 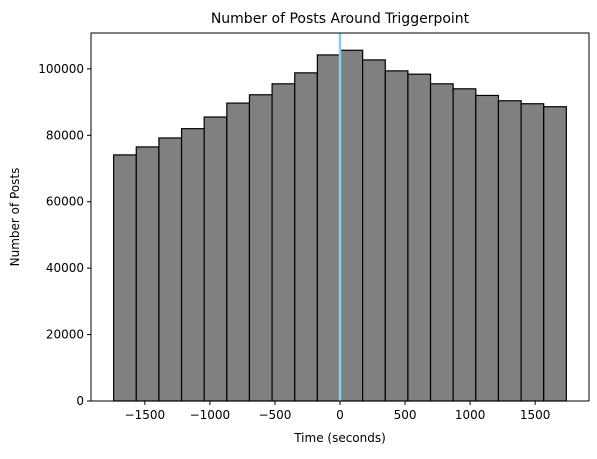 I want to click on x-tick-label: −1000, so click(x=210, y=415).